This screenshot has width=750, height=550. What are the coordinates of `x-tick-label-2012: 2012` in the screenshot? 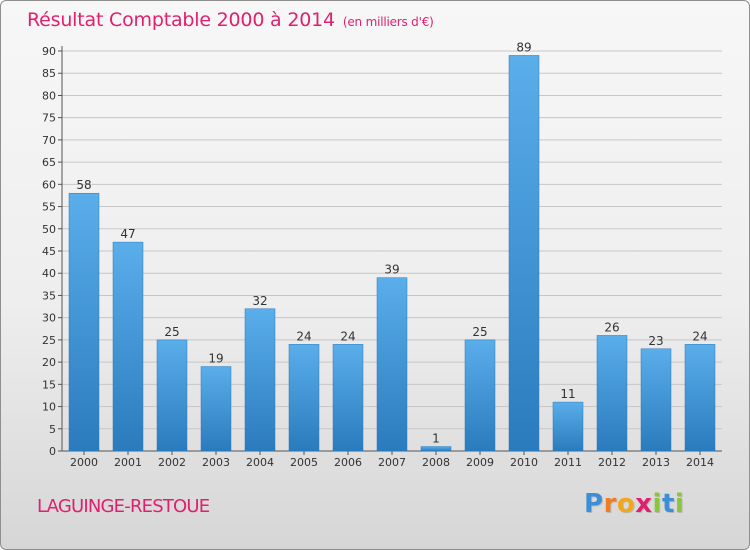 It's located at (612, 462).